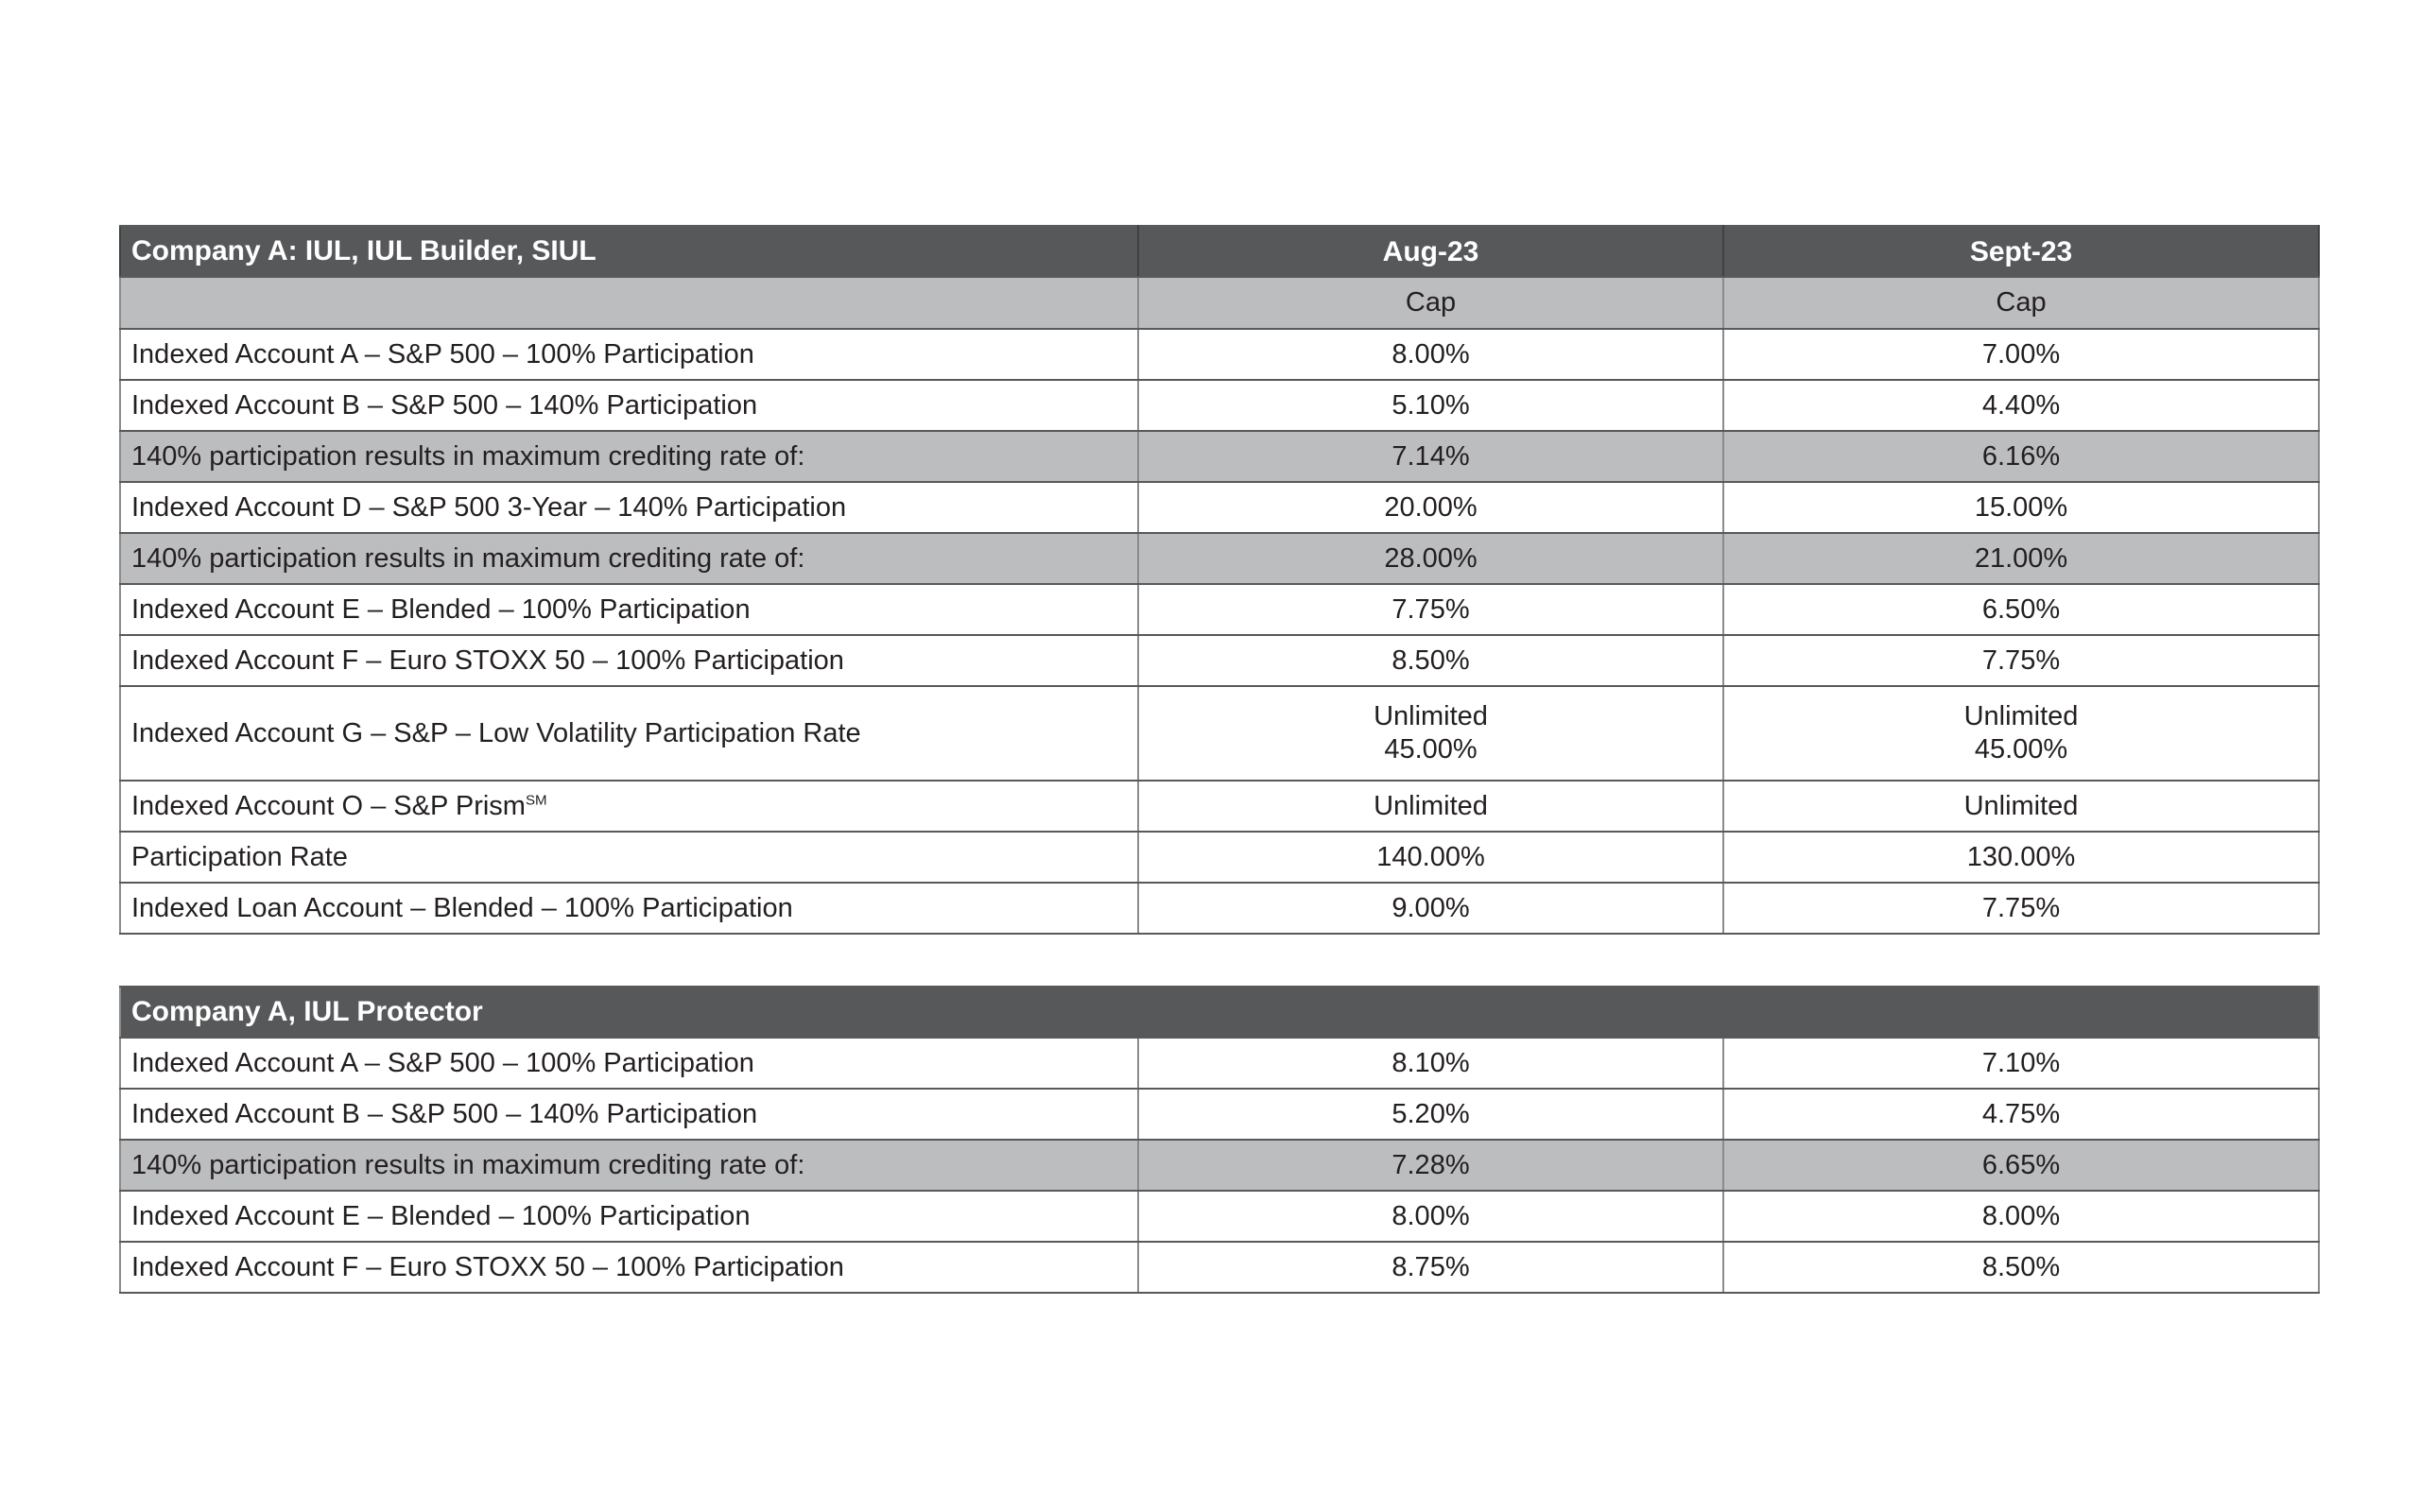 This screenshot has height=1512, width=2420. Describe the element at coordinates (1430, 558) in the screenshot. I see `aug-value-cell: 28.00%` at that location.